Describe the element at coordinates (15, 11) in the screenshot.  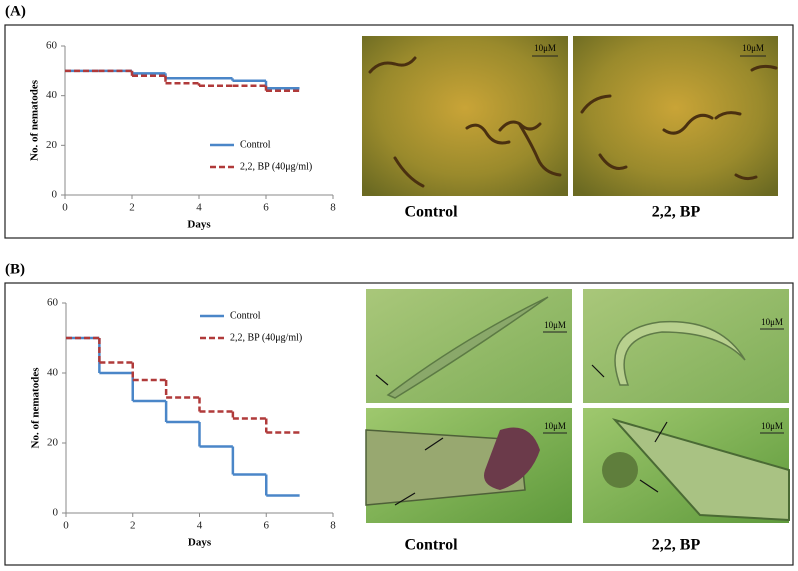
I see `panel-label: (A)` at that location.